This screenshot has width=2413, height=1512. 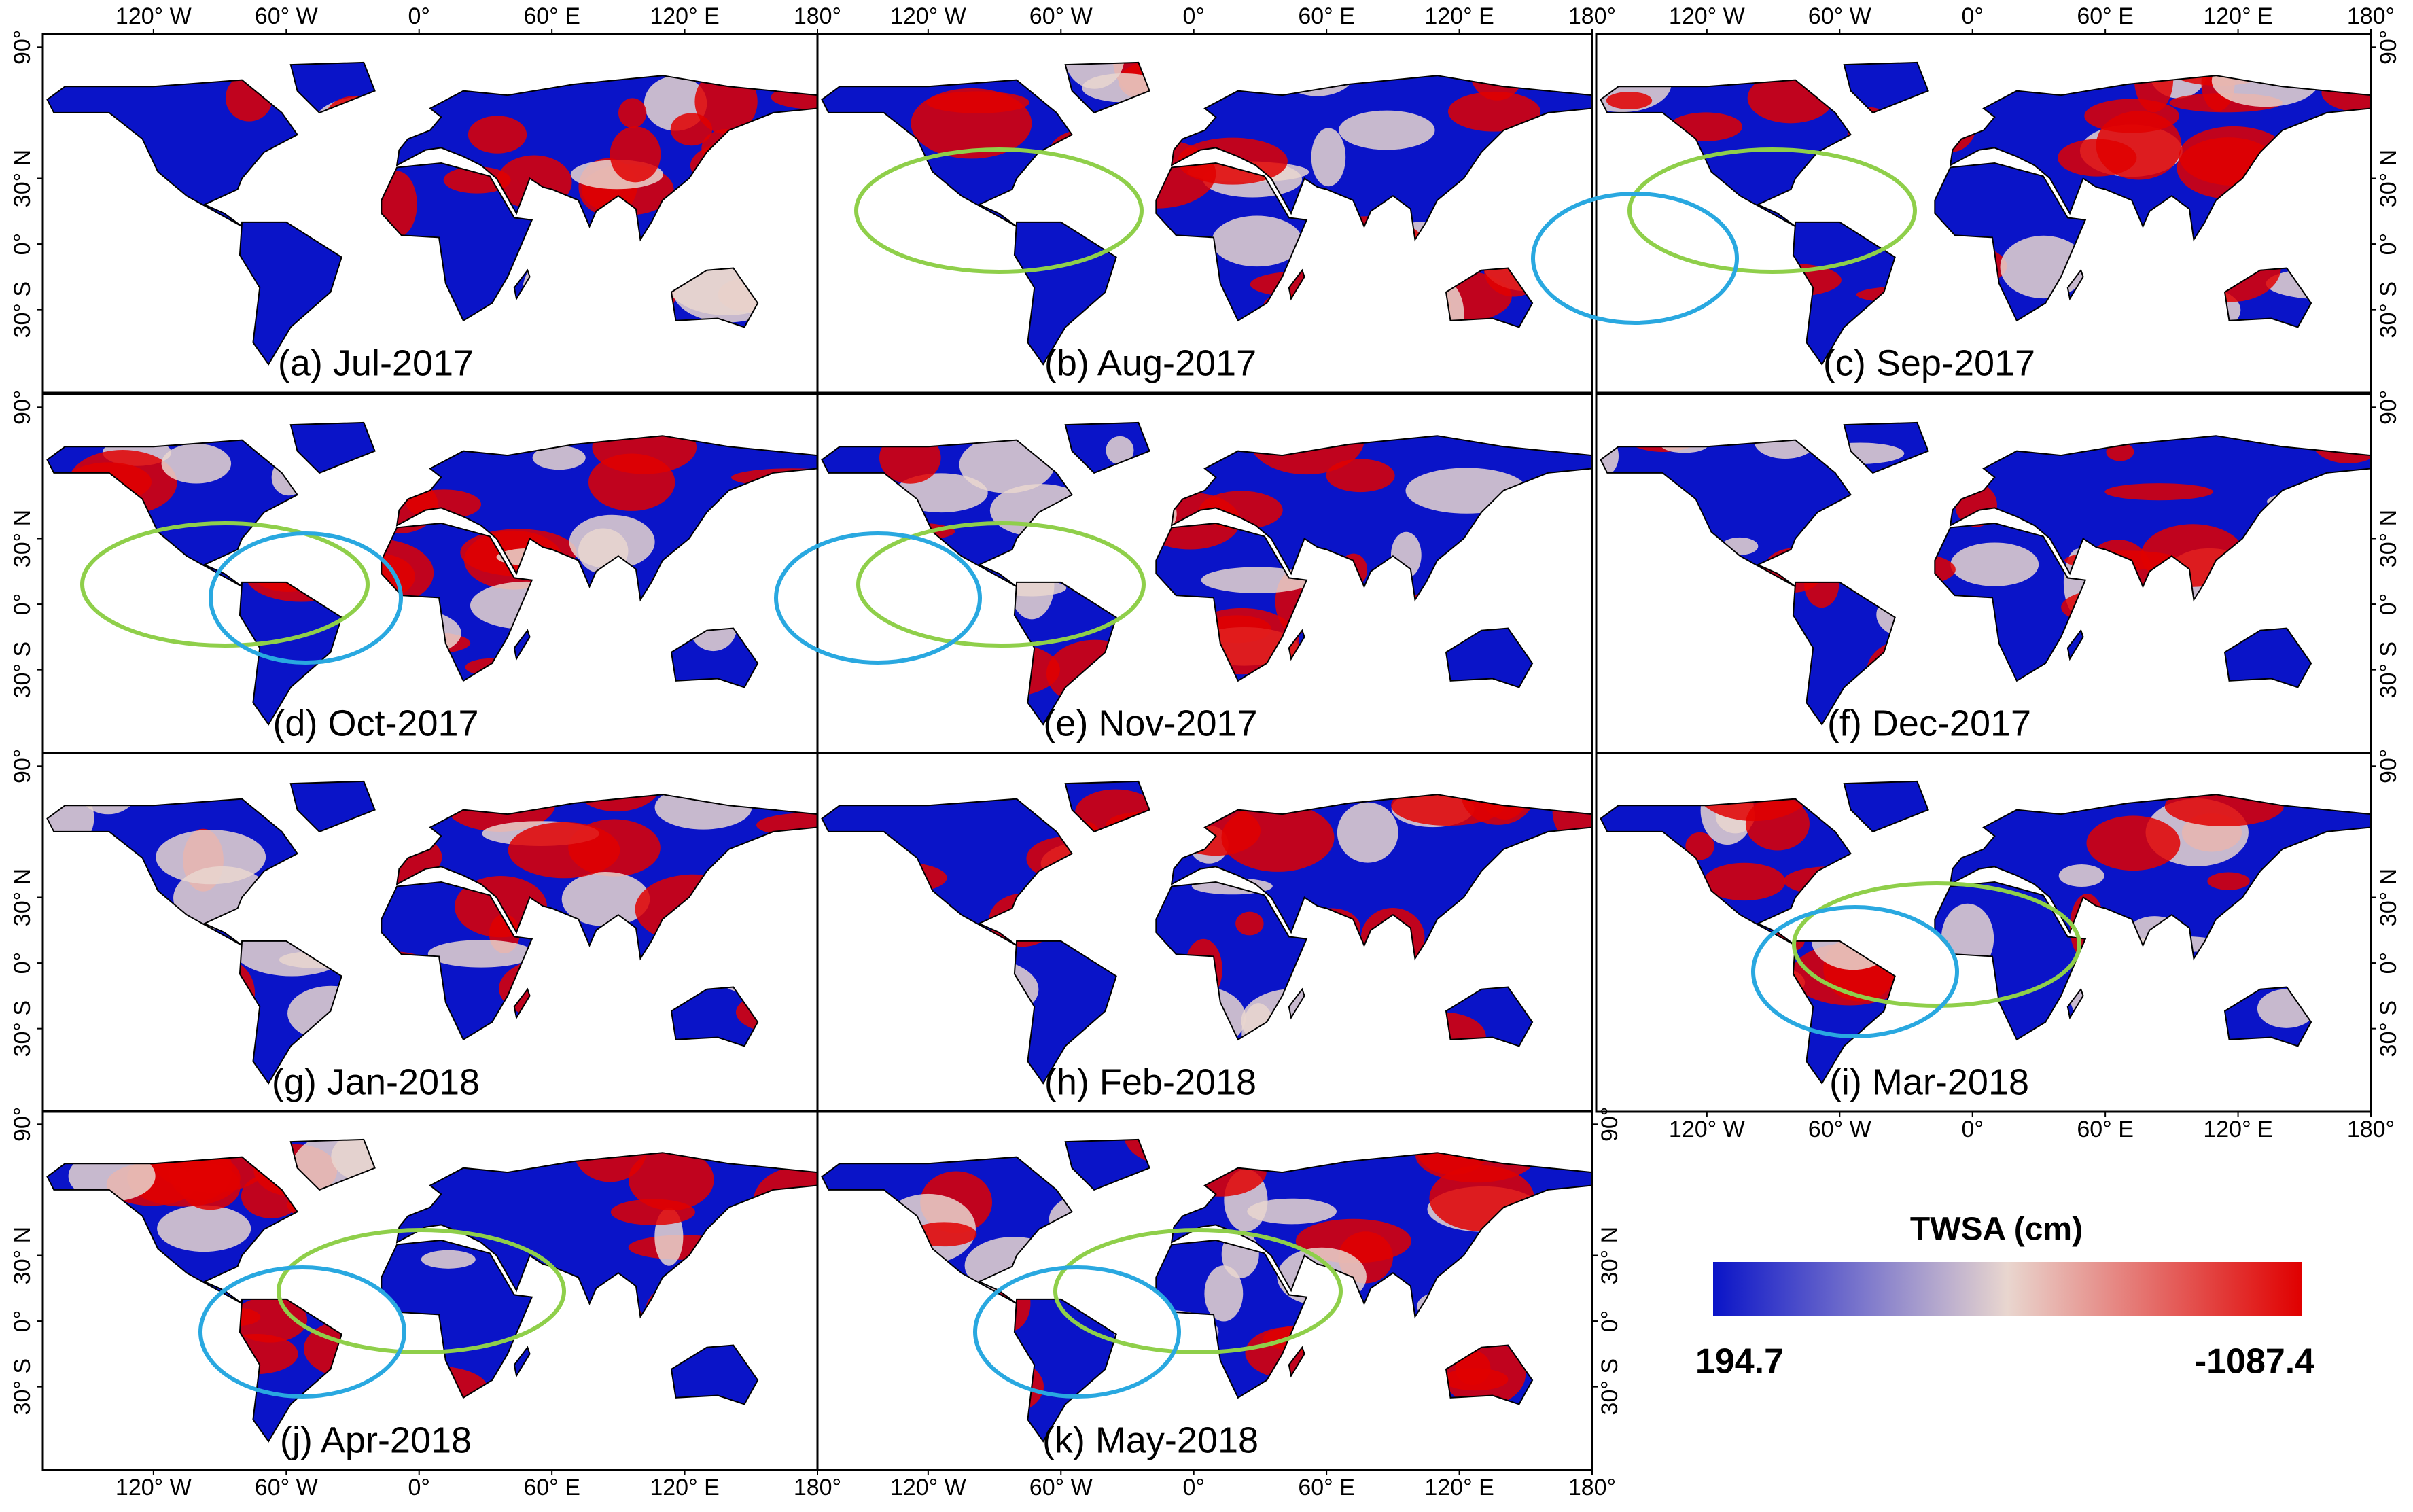 What do you see at coordinates (419, 16) in the screenshot?
I see `lon-tick-label: 0°` at bounding box center [419, 16].